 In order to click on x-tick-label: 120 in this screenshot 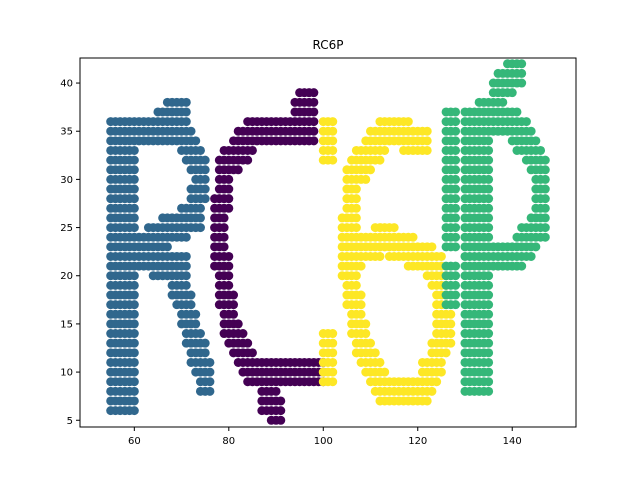, I will do `click(417, 441)`.